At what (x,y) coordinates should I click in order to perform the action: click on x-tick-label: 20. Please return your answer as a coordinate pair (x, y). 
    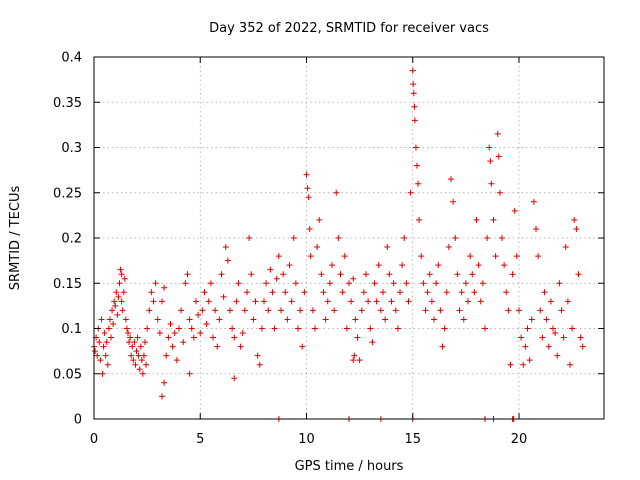
    Looking at the image, I should click on (519, 439).